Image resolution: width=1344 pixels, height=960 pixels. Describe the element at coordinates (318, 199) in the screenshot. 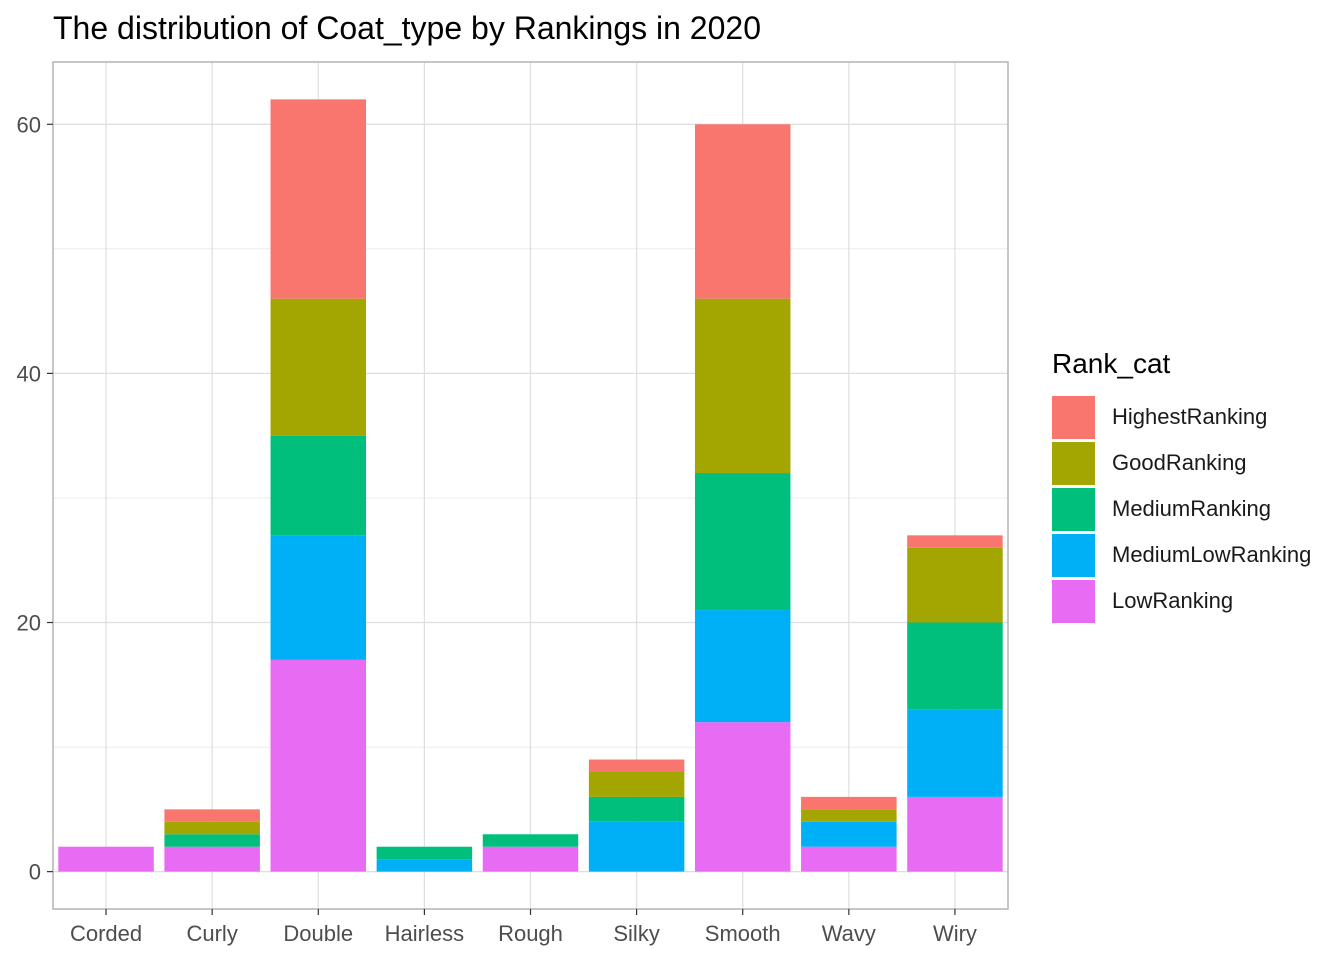

I see `bar-segment-HighestRanking-Double` at that location.